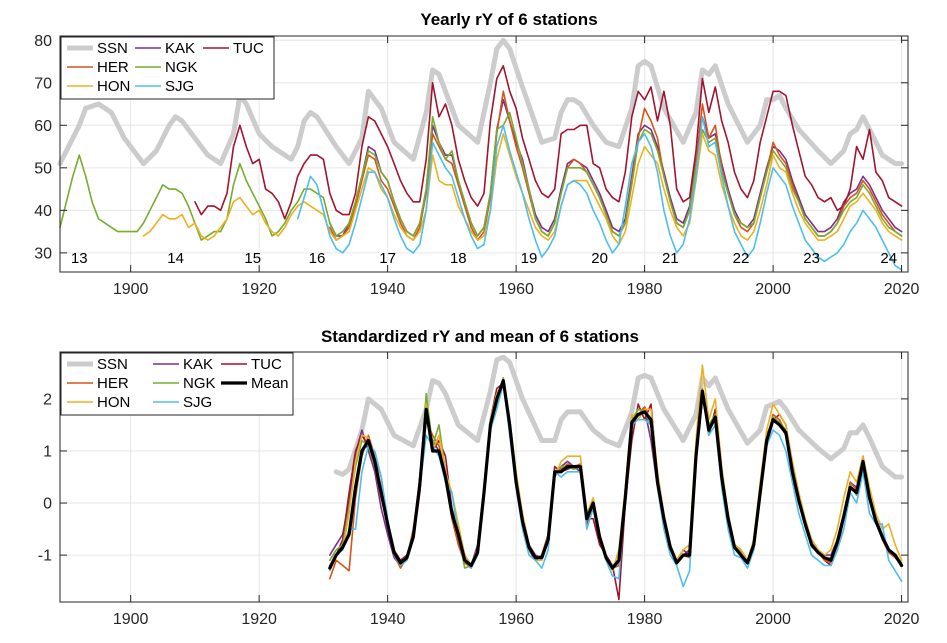 This screenshot has width=947, height=643. I want to click on cycle-label: 16, so click(317, 258).